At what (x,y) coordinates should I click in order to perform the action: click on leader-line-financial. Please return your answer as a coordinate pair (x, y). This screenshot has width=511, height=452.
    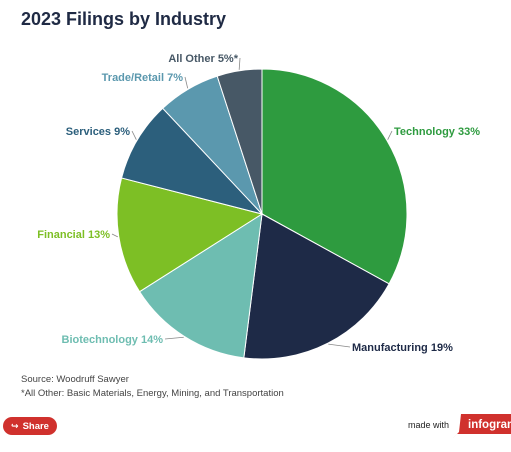
    Looking at the image, I should click on (114, 235).